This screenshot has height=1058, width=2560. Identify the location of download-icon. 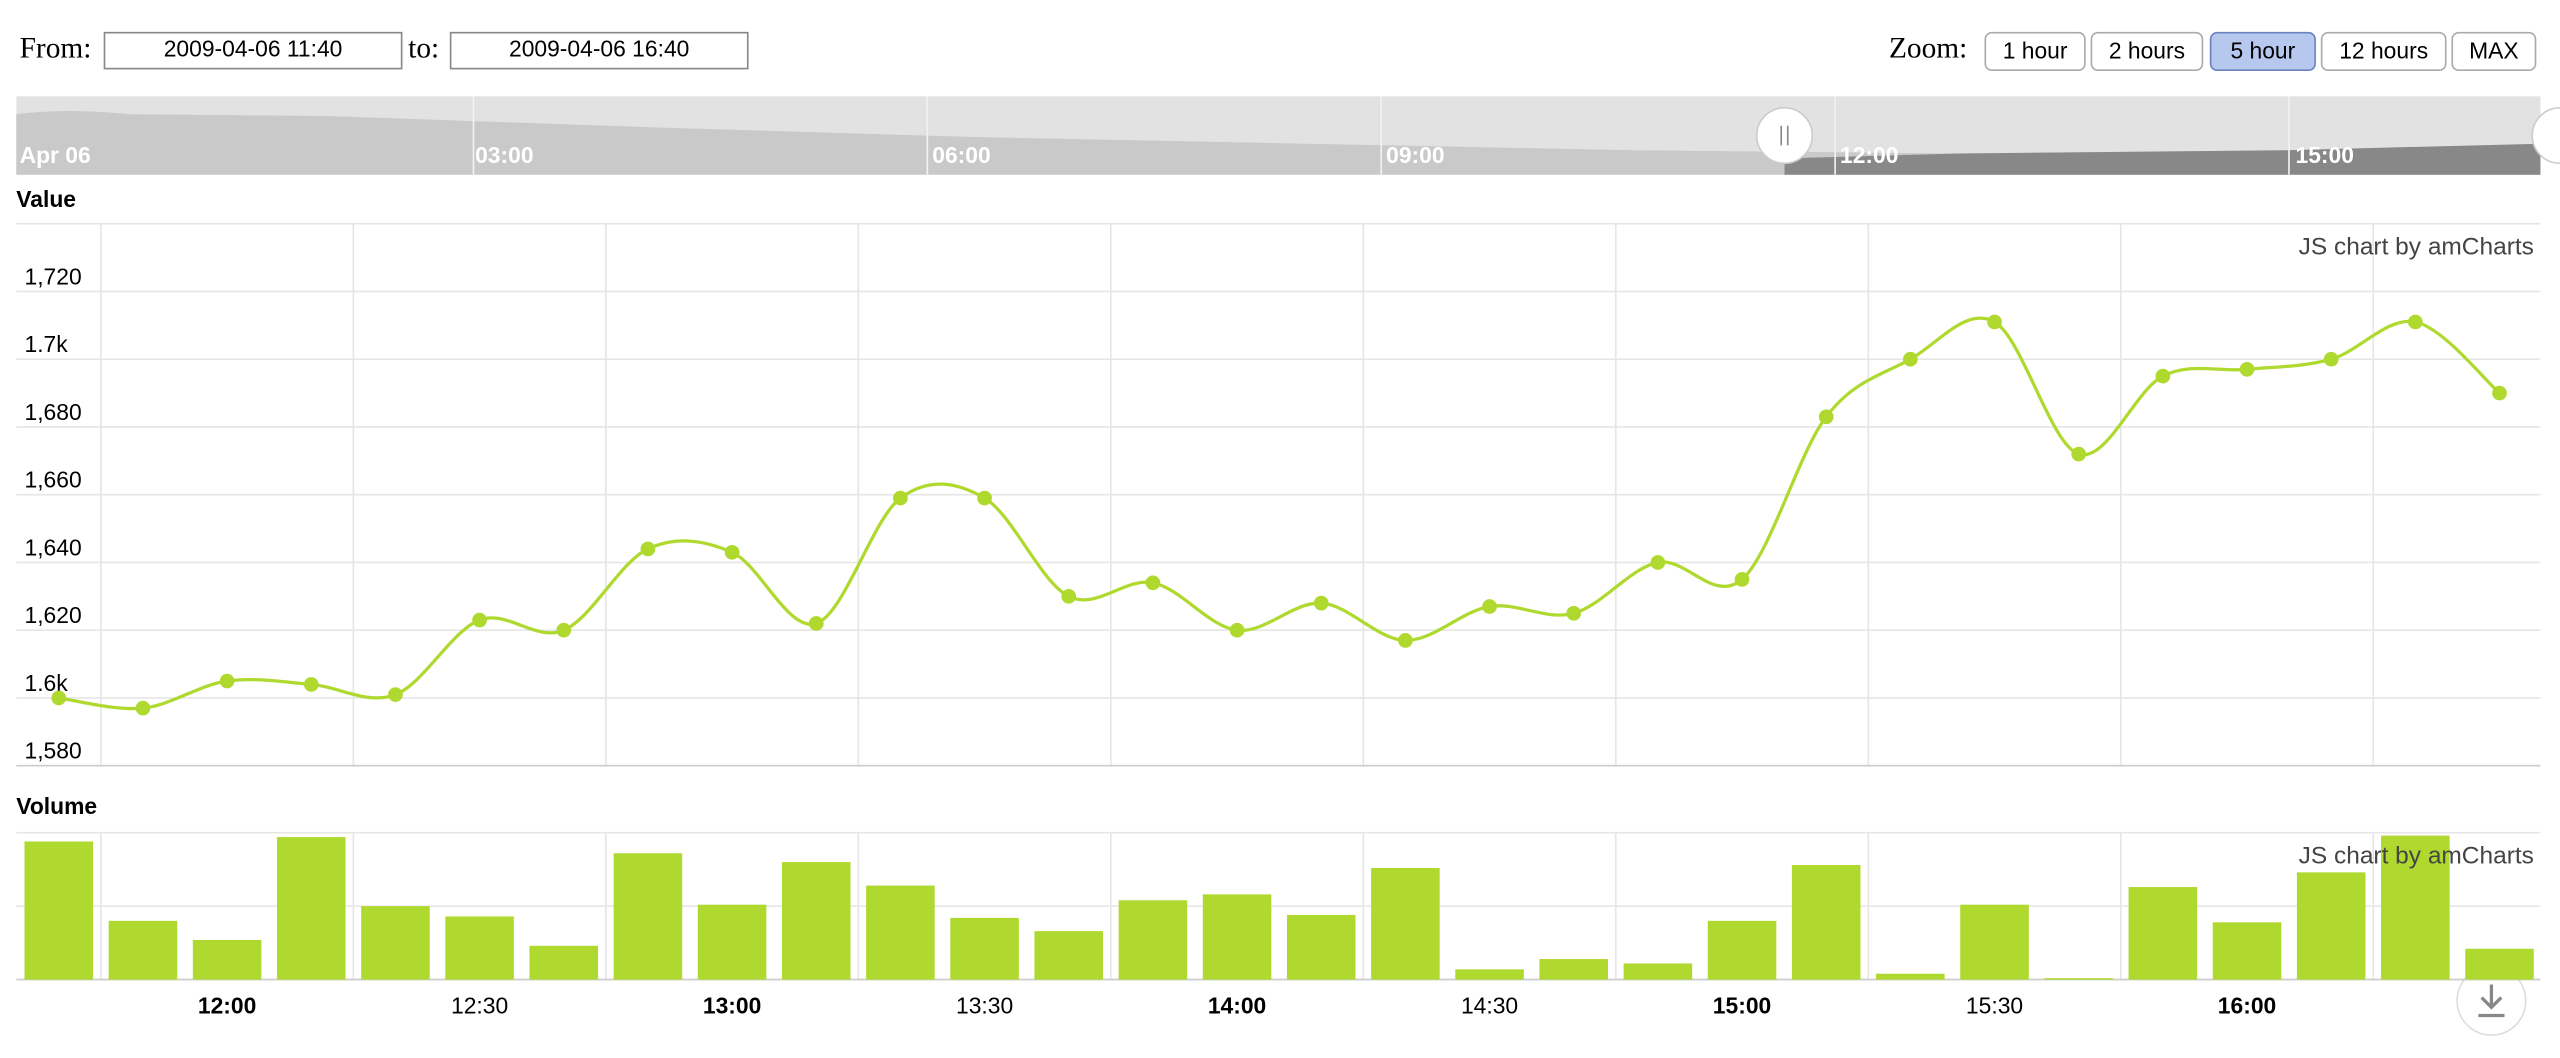
(2491, 1001).